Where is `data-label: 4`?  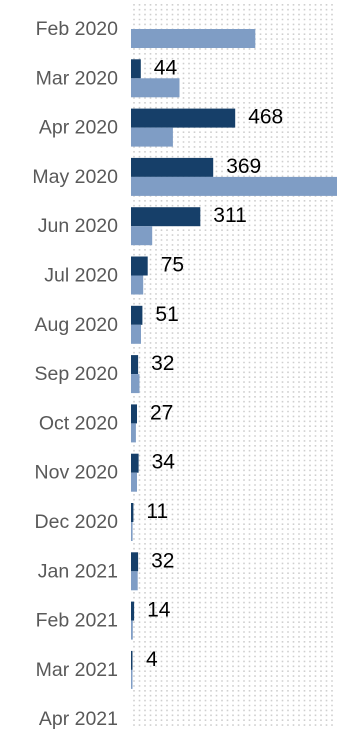 data-label: 4 is located at coordinates (152, 659).